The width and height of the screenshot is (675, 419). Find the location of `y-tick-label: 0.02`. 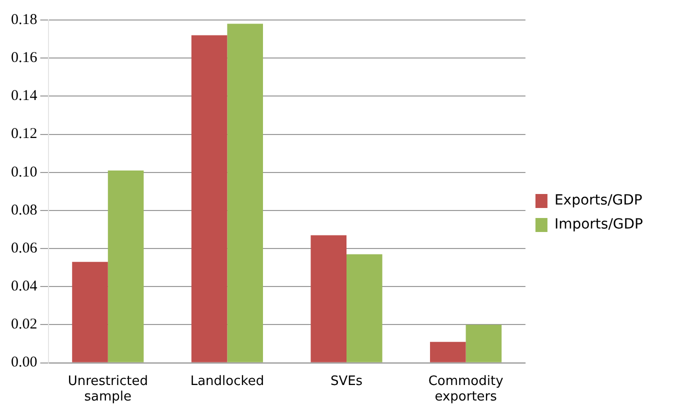

y-tick-label: 0.02 is located at coordinates (24, 324).